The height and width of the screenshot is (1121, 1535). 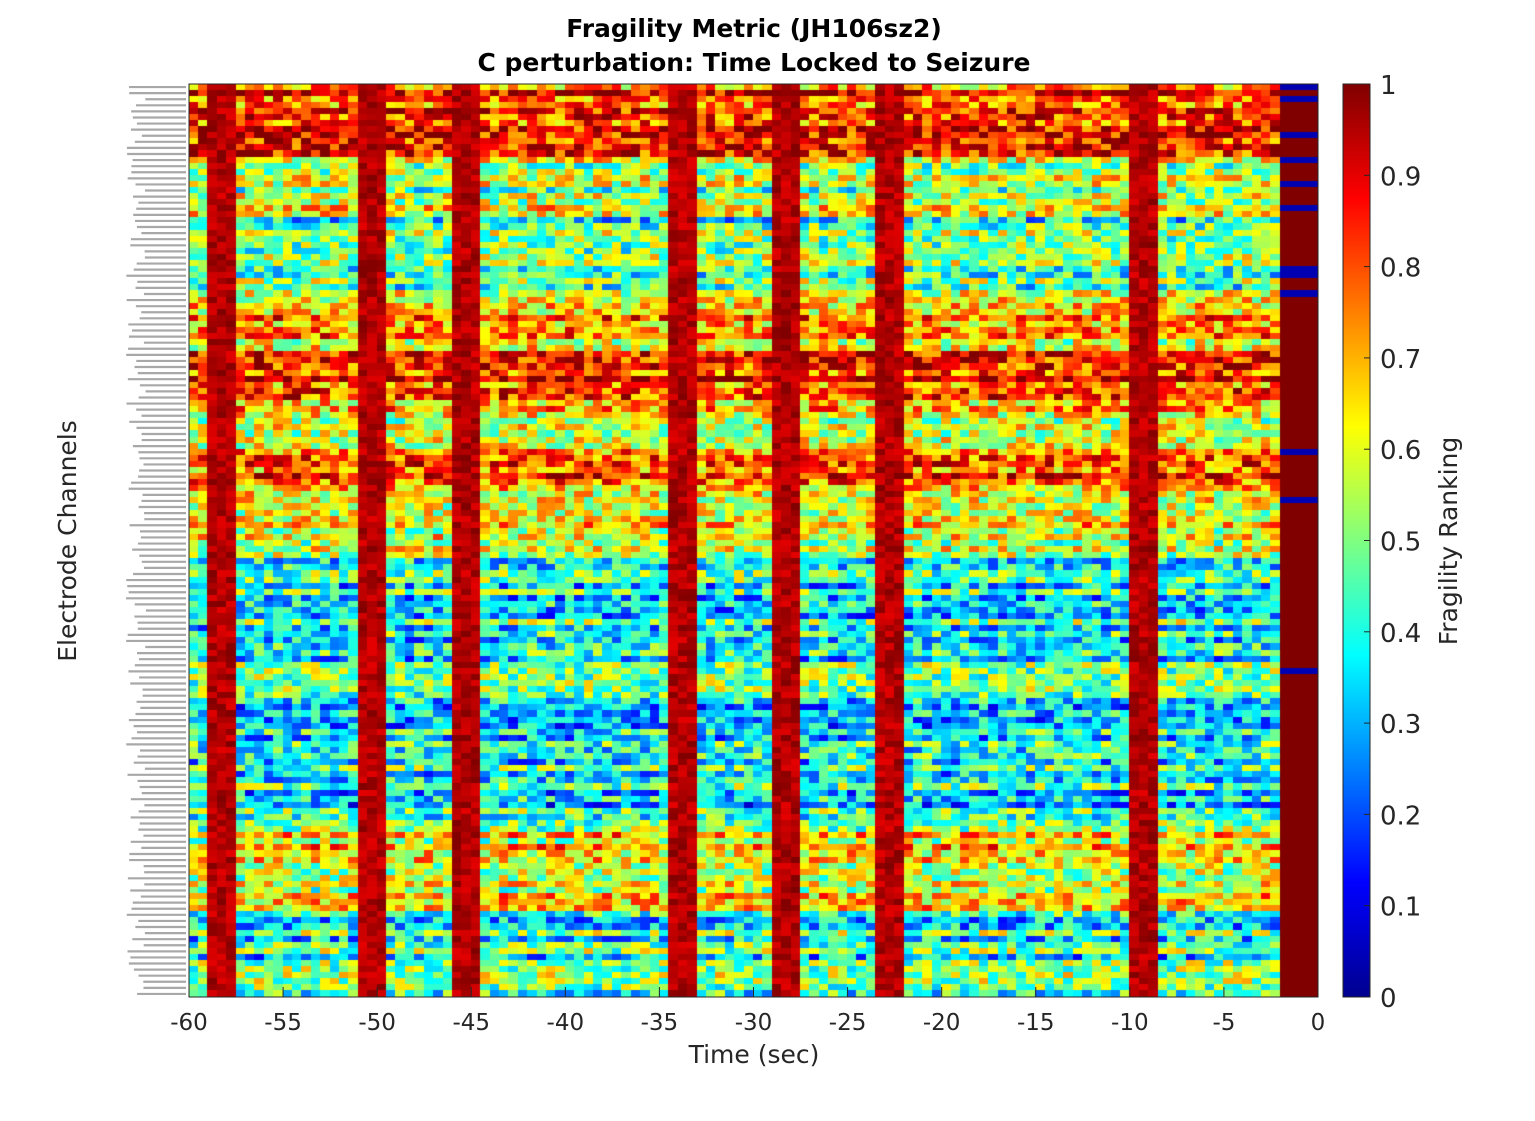 What do you see at coordinates (754, 1023) in the screenshot?
I see `x-tick-label: -30` at bounding box center [754, 1023].